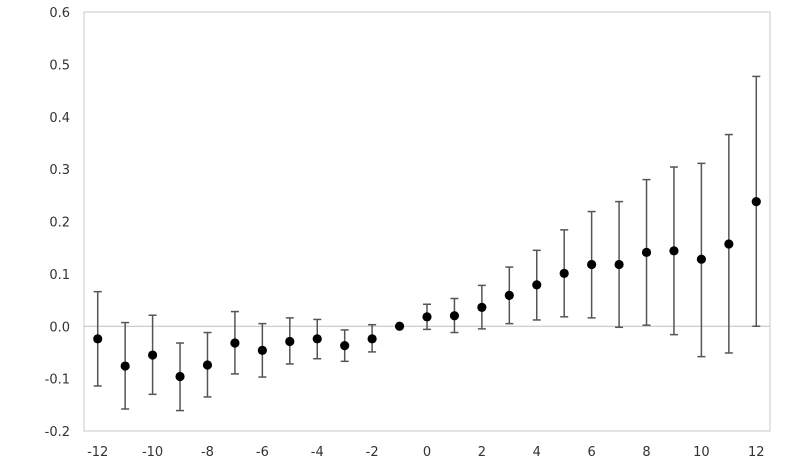 The height and width of the screenshot is (469, 800). I want to click on x-tick-label: 6, so click(591, 452).